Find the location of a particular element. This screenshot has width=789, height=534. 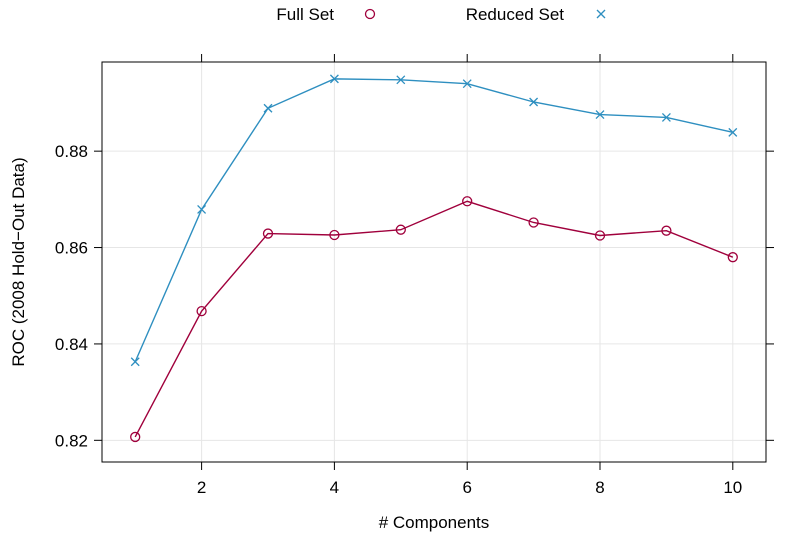

legend-label-full-set: Full Set is located at coordinates (305, 14).